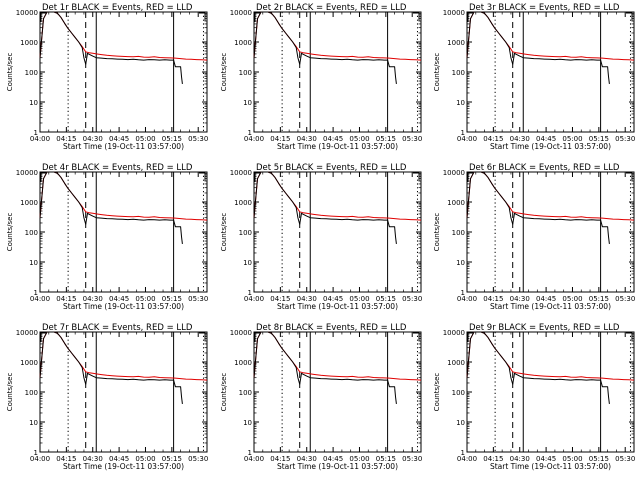 The height and width of the screenshot is (480, 640). I want to click on panel-title: Det 4r BLACK = Events, RED = LLD, so click(117, 168).